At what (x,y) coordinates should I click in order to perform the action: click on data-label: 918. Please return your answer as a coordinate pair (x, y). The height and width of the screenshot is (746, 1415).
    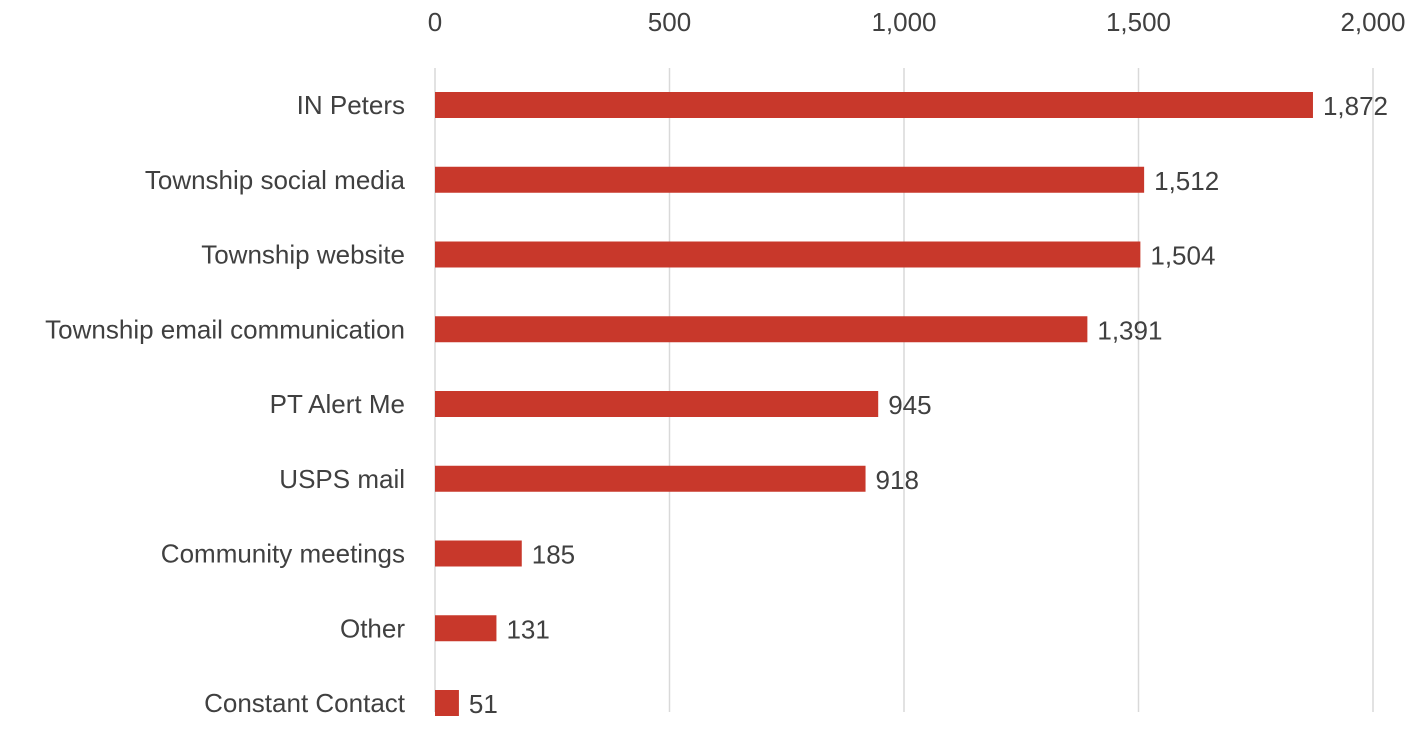
    Looking at the image, I should click on (897, 480).